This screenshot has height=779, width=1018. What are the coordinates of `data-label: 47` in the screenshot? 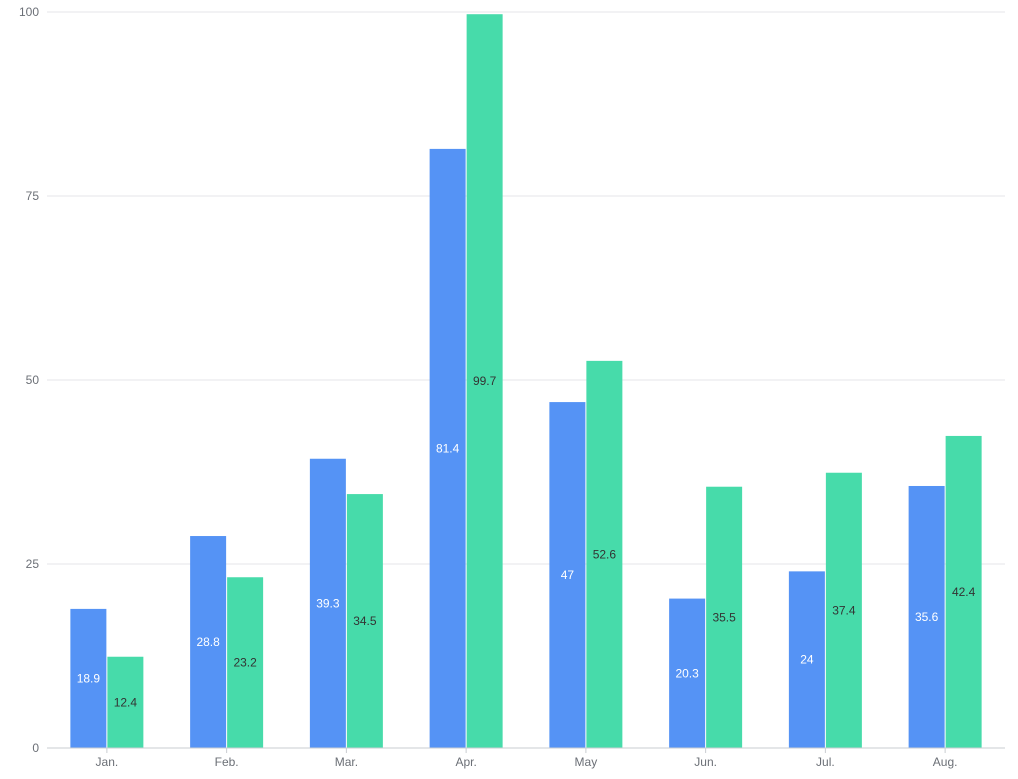 It's located at (568, 575).